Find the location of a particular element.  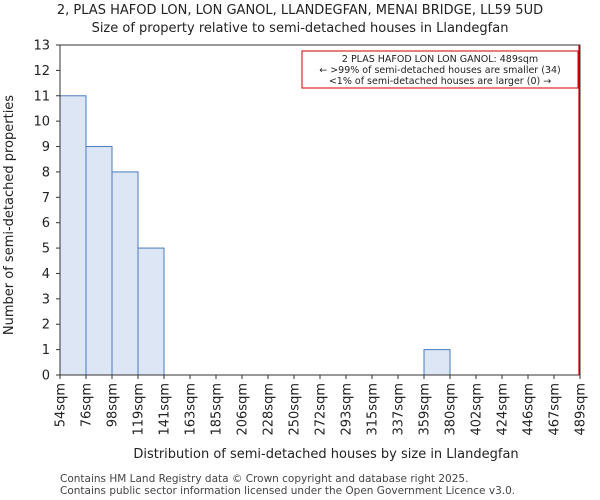

y-tick-label: 11 is located at coordinates (41, 96).